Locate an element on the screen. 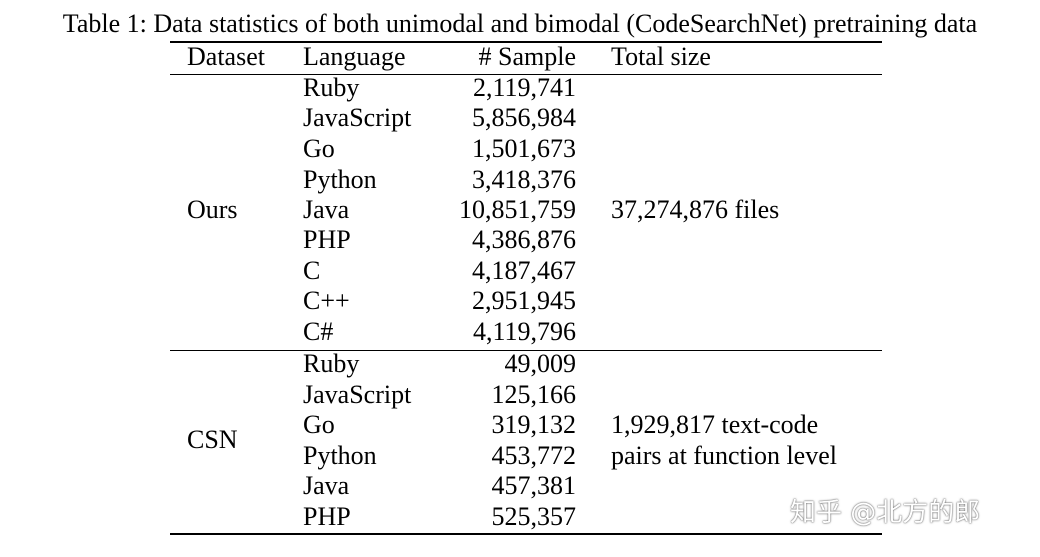 The image size is (1040, 557). sample-cell: 49,009 is located at coordinates (540, 363).